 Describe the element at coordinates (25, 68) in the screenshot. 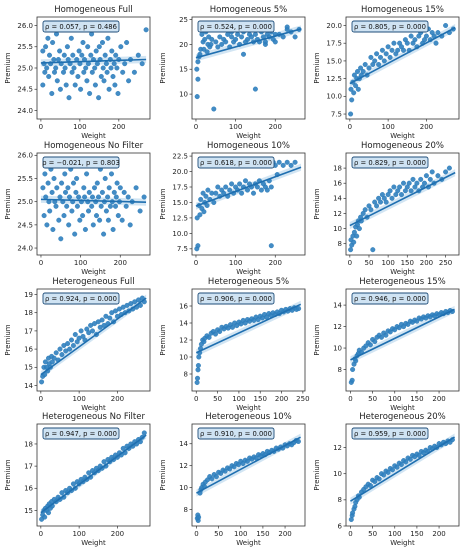

I see `y-tick-label: 25.0` at that location.